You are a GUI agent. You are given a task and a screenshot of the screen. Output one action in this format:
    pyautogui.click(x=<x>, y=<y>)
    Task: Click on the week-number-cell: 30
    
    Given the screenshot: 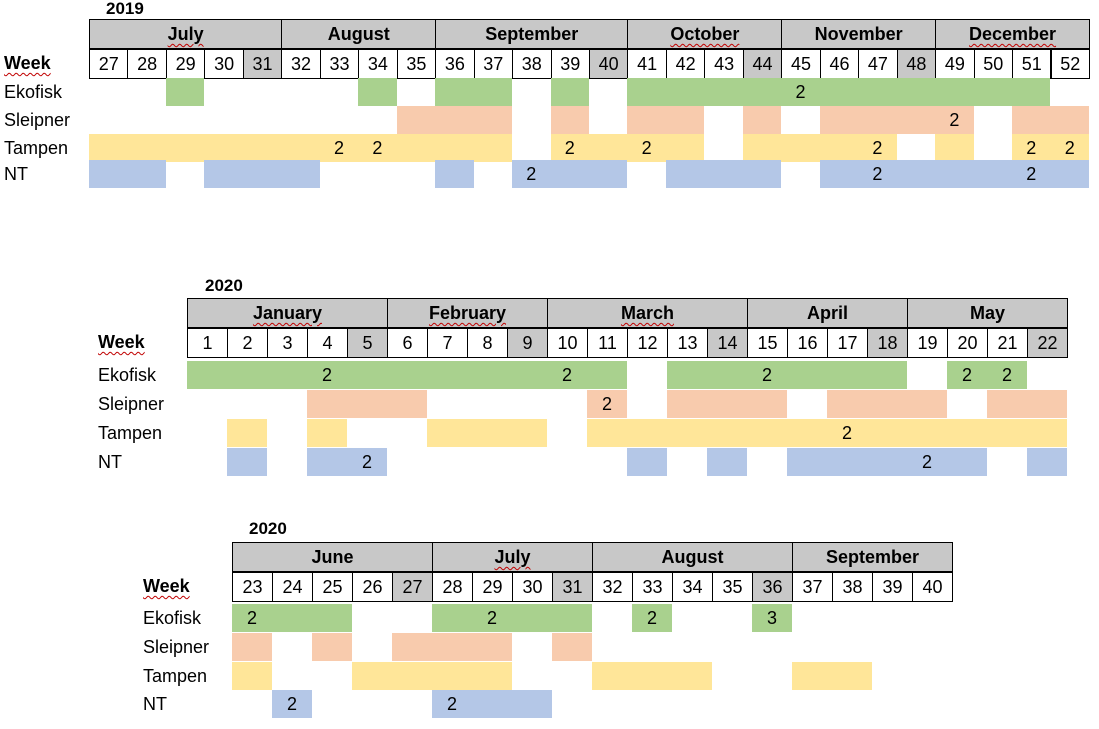 What is the action you would take?
    pyautogui.click(x=224, y=64)
    